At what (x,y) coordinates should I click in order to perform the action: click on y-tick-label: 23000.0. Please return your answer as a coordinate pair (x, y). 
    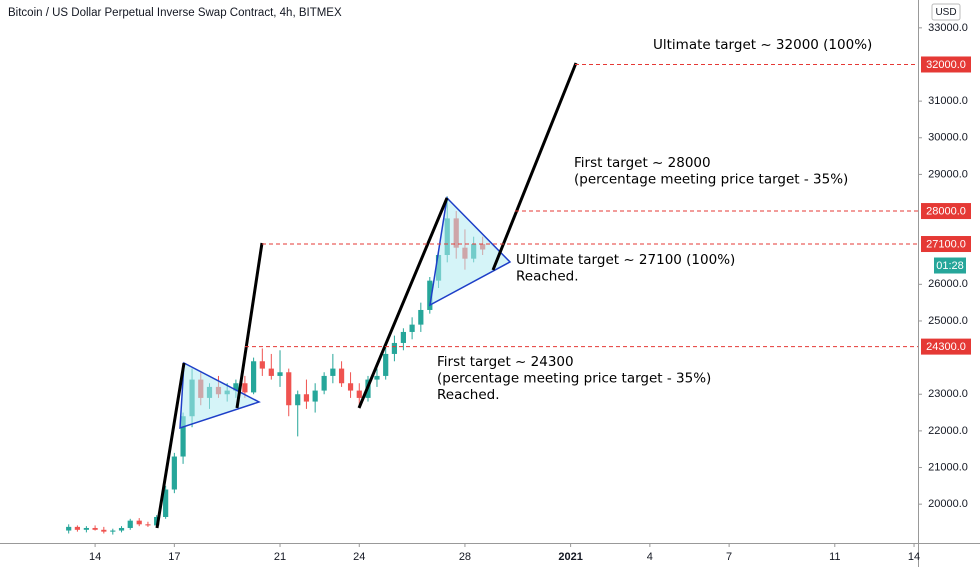
    Looking at the image, I should click on (948, 394).